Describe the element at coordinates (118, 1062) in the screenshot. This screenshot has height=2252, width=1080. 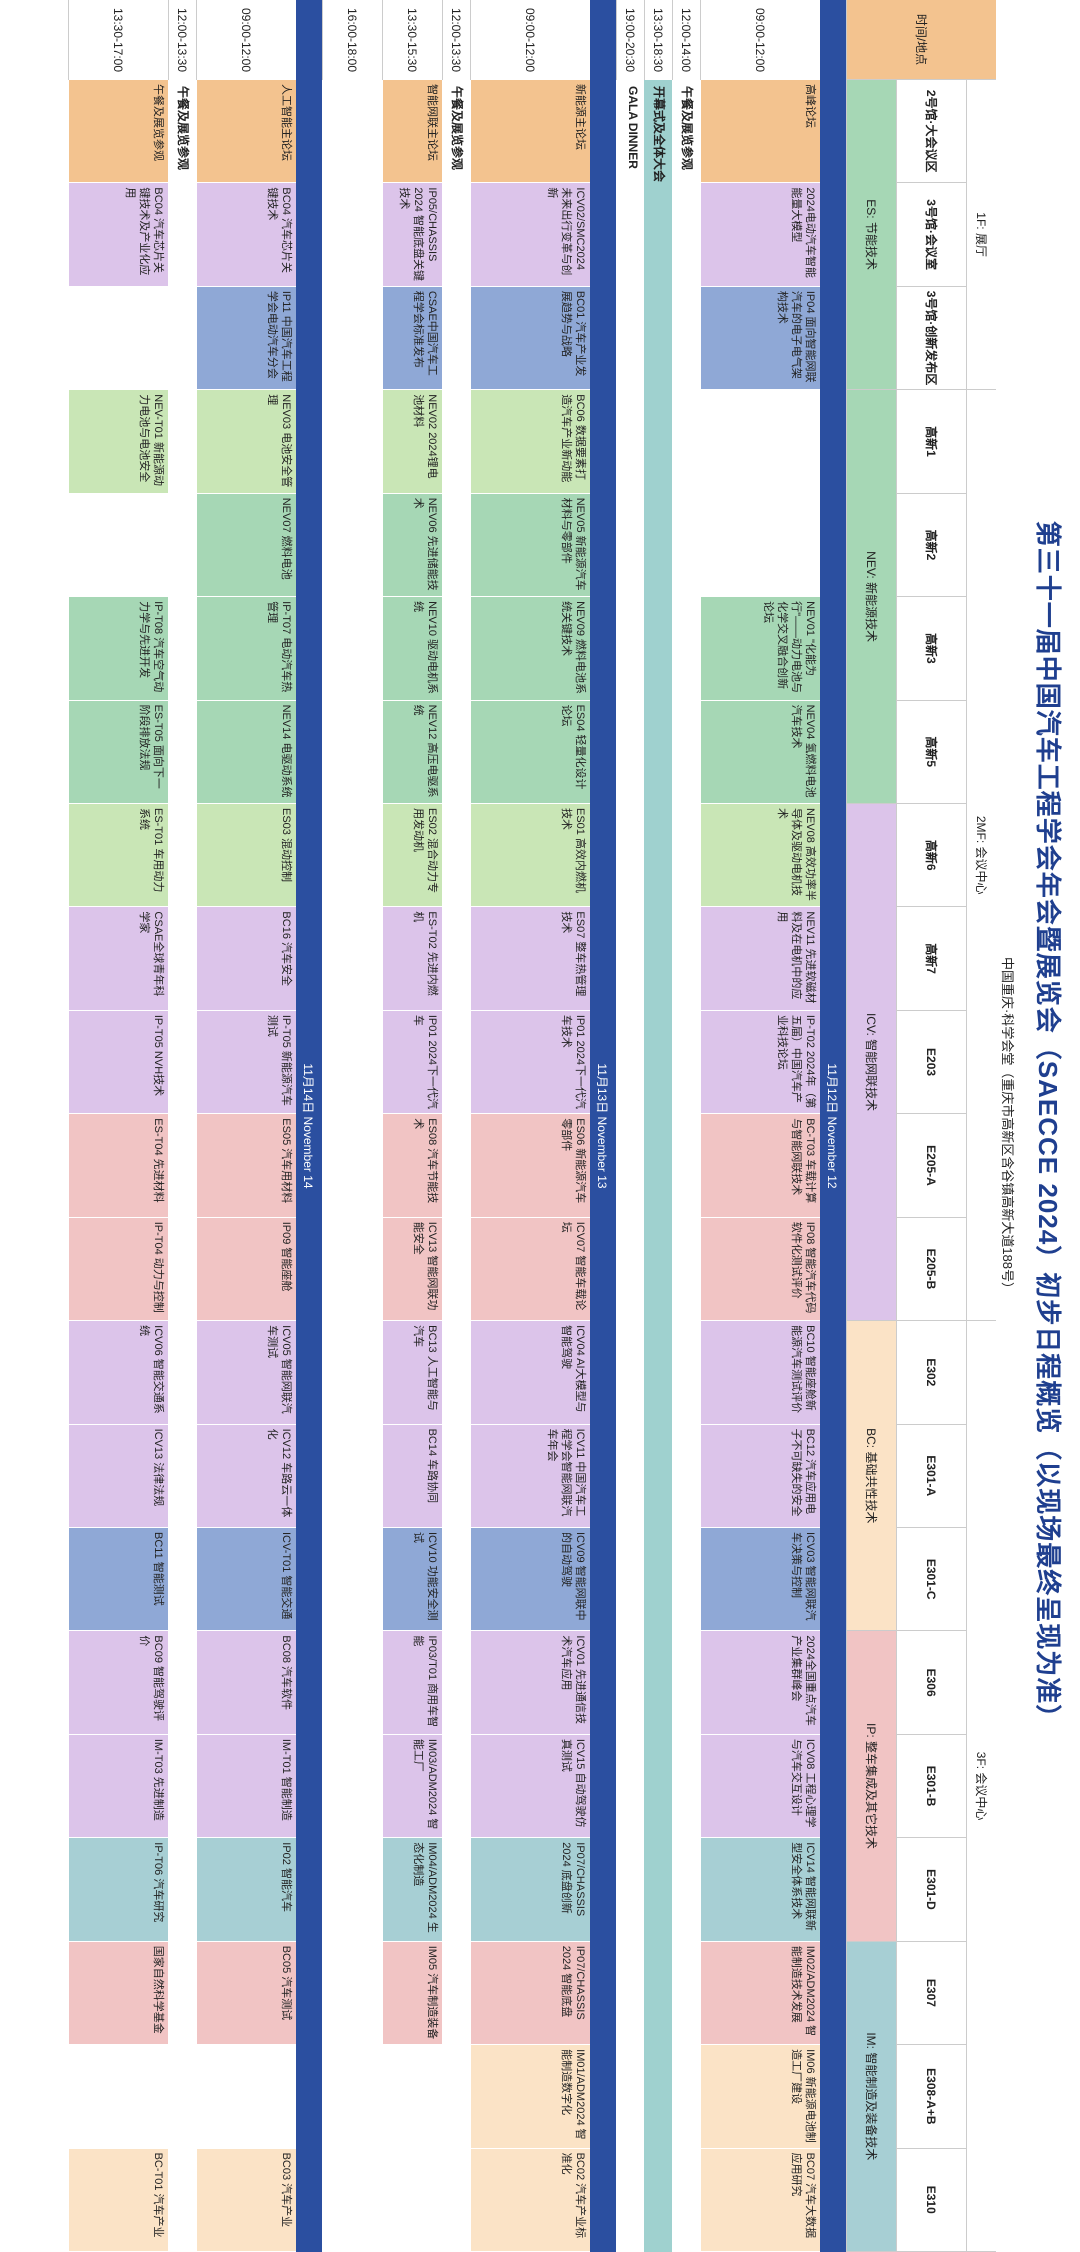
I see `session-cell: IP-T05 NVH技术` at that location.